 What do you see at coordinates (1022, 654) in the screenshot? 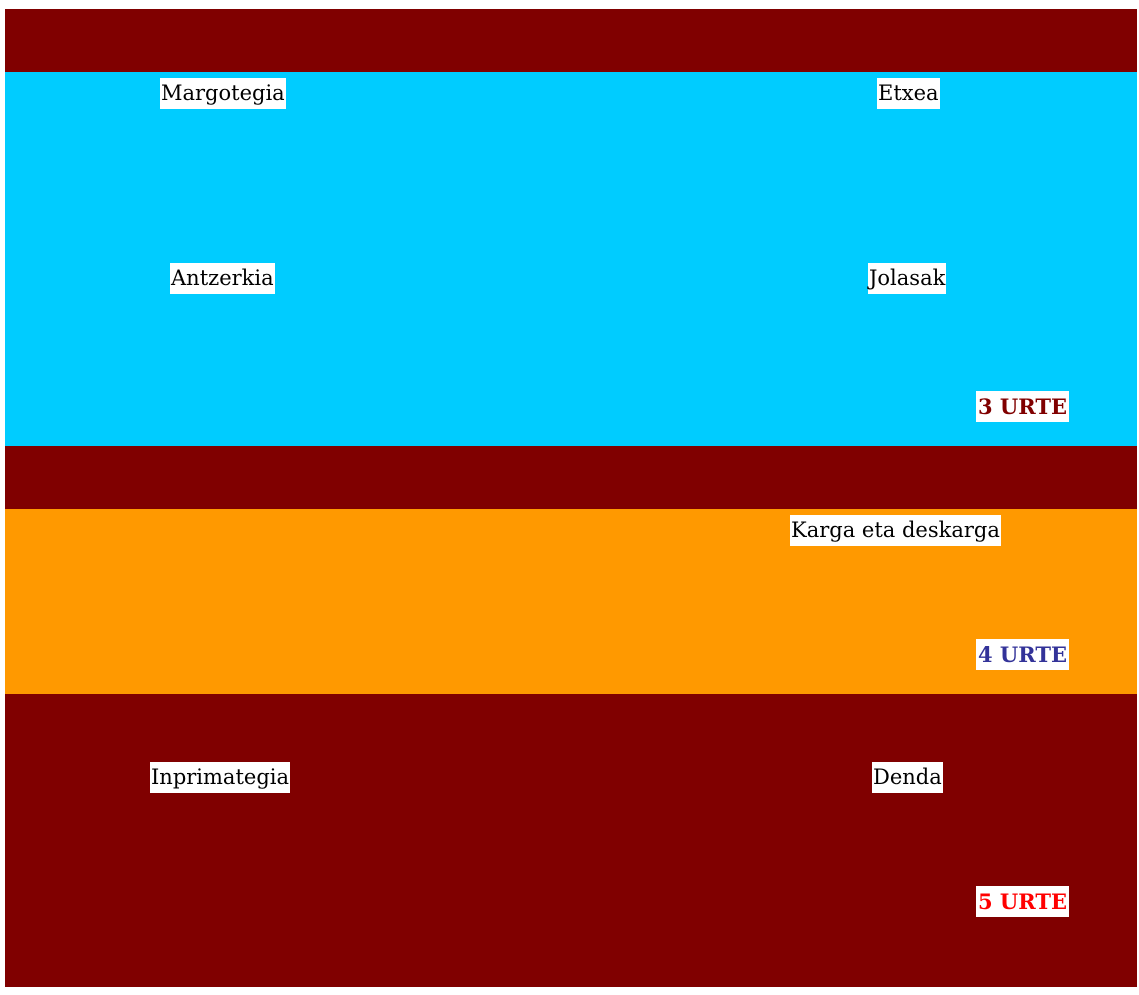
I see `age-label-4: 4 URTE` at bounding box center [1022, 654].